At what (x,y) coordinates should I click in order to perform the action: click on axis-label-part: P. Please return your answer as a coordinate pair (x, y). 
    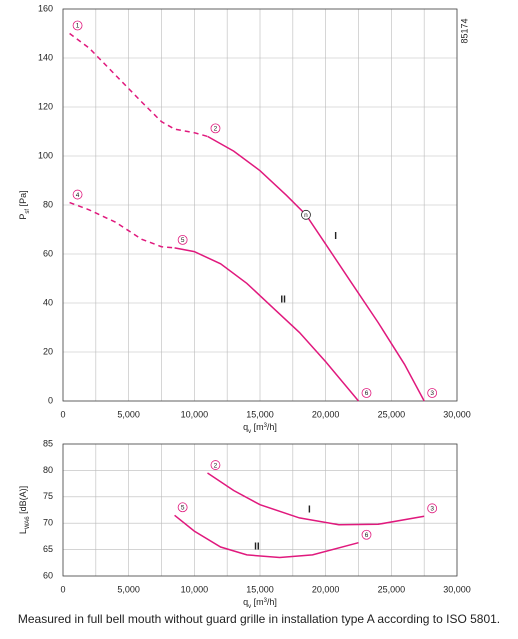
    Looking at the image, I should click on (23, 217).